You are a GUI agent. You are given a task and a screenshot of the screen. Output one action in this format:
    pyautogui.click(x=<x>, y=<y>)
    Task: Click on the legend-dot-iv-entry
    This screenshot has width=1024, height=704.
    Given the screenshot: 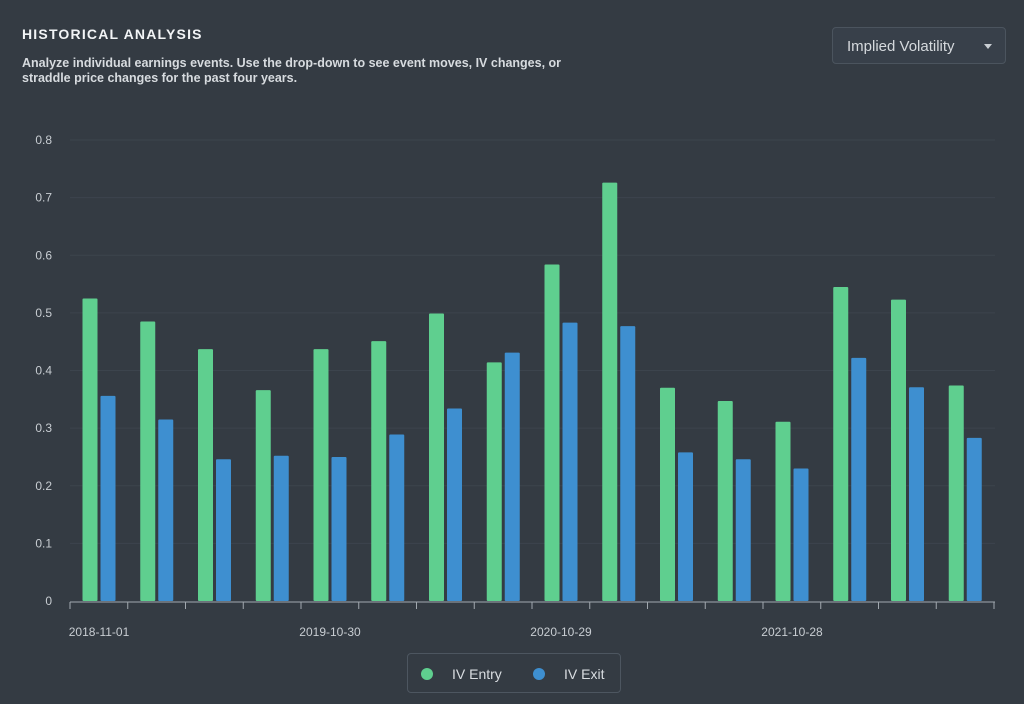 What is the action you would take?
    pyautogui.click(x=427, y=674)
    